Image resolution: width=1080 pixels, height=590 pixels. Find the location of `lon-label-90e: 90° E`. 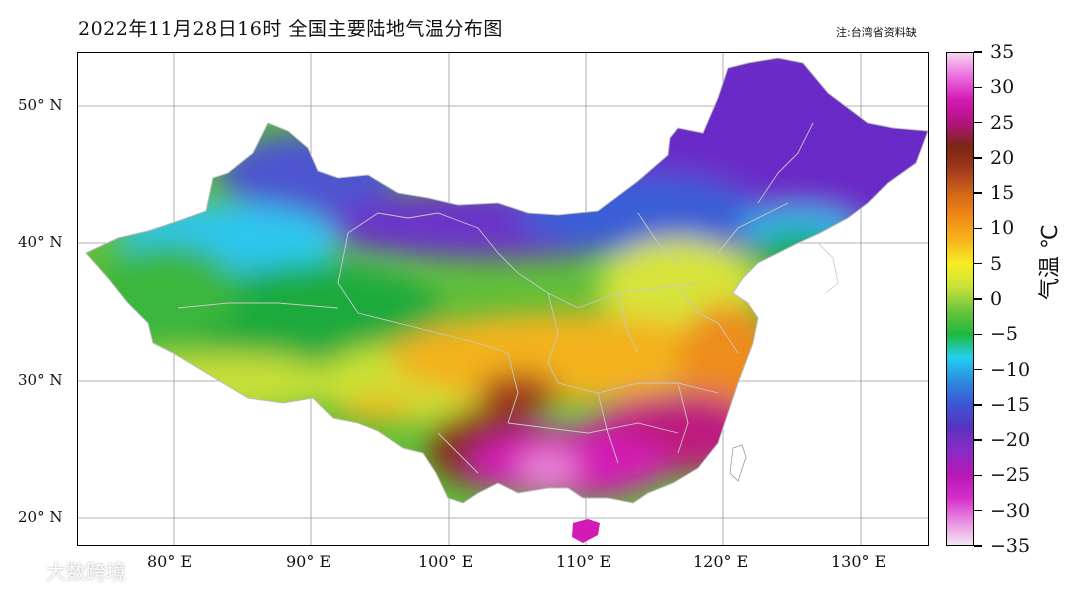

lon-label-90e: 90° E is located at coordinates (309, 561).